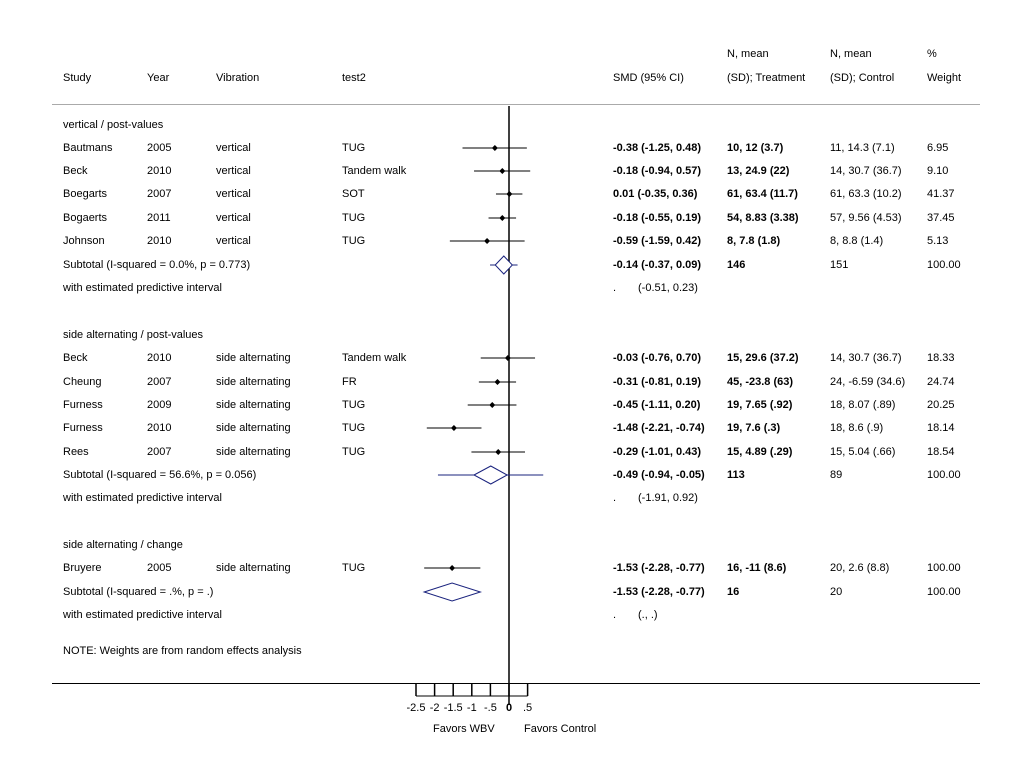 The image size is (1024, 768). Describe the element at coordinates (138, 592) in the screenshot. I see `subtotal-label: Subtotal (I-squared = .%, p = .)` at that location.